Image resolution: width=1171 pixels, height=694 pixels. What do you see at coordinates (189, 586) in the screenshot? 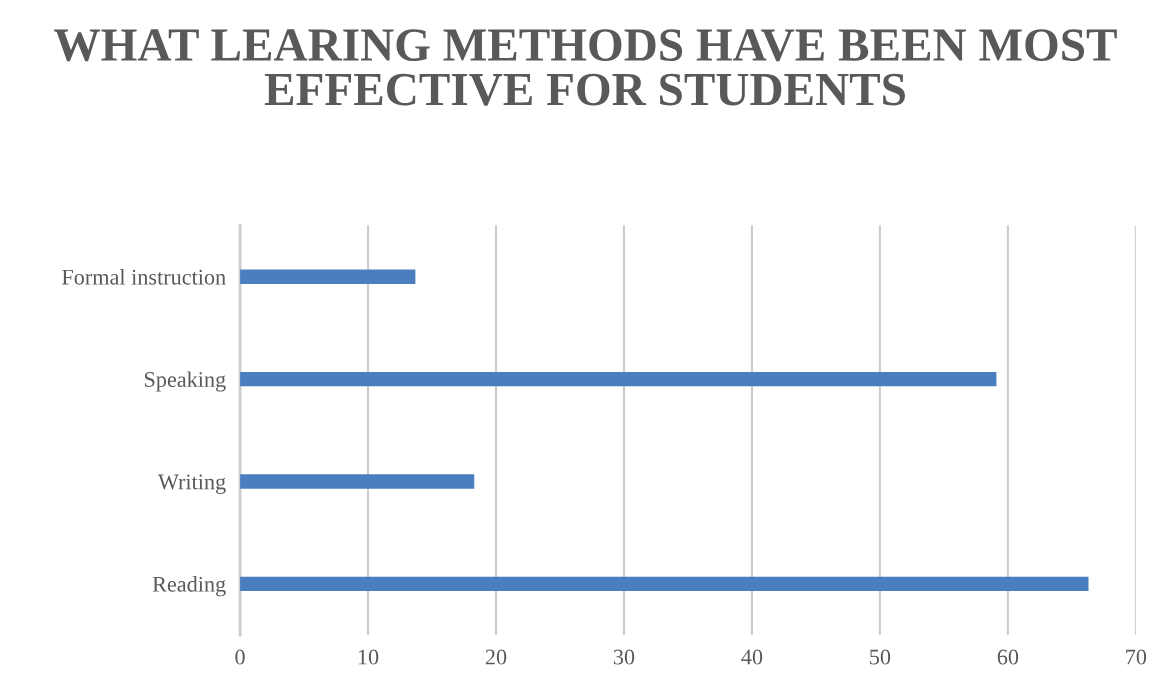
I see `y-tick-label: Reading` at bounding box center [189, 586].